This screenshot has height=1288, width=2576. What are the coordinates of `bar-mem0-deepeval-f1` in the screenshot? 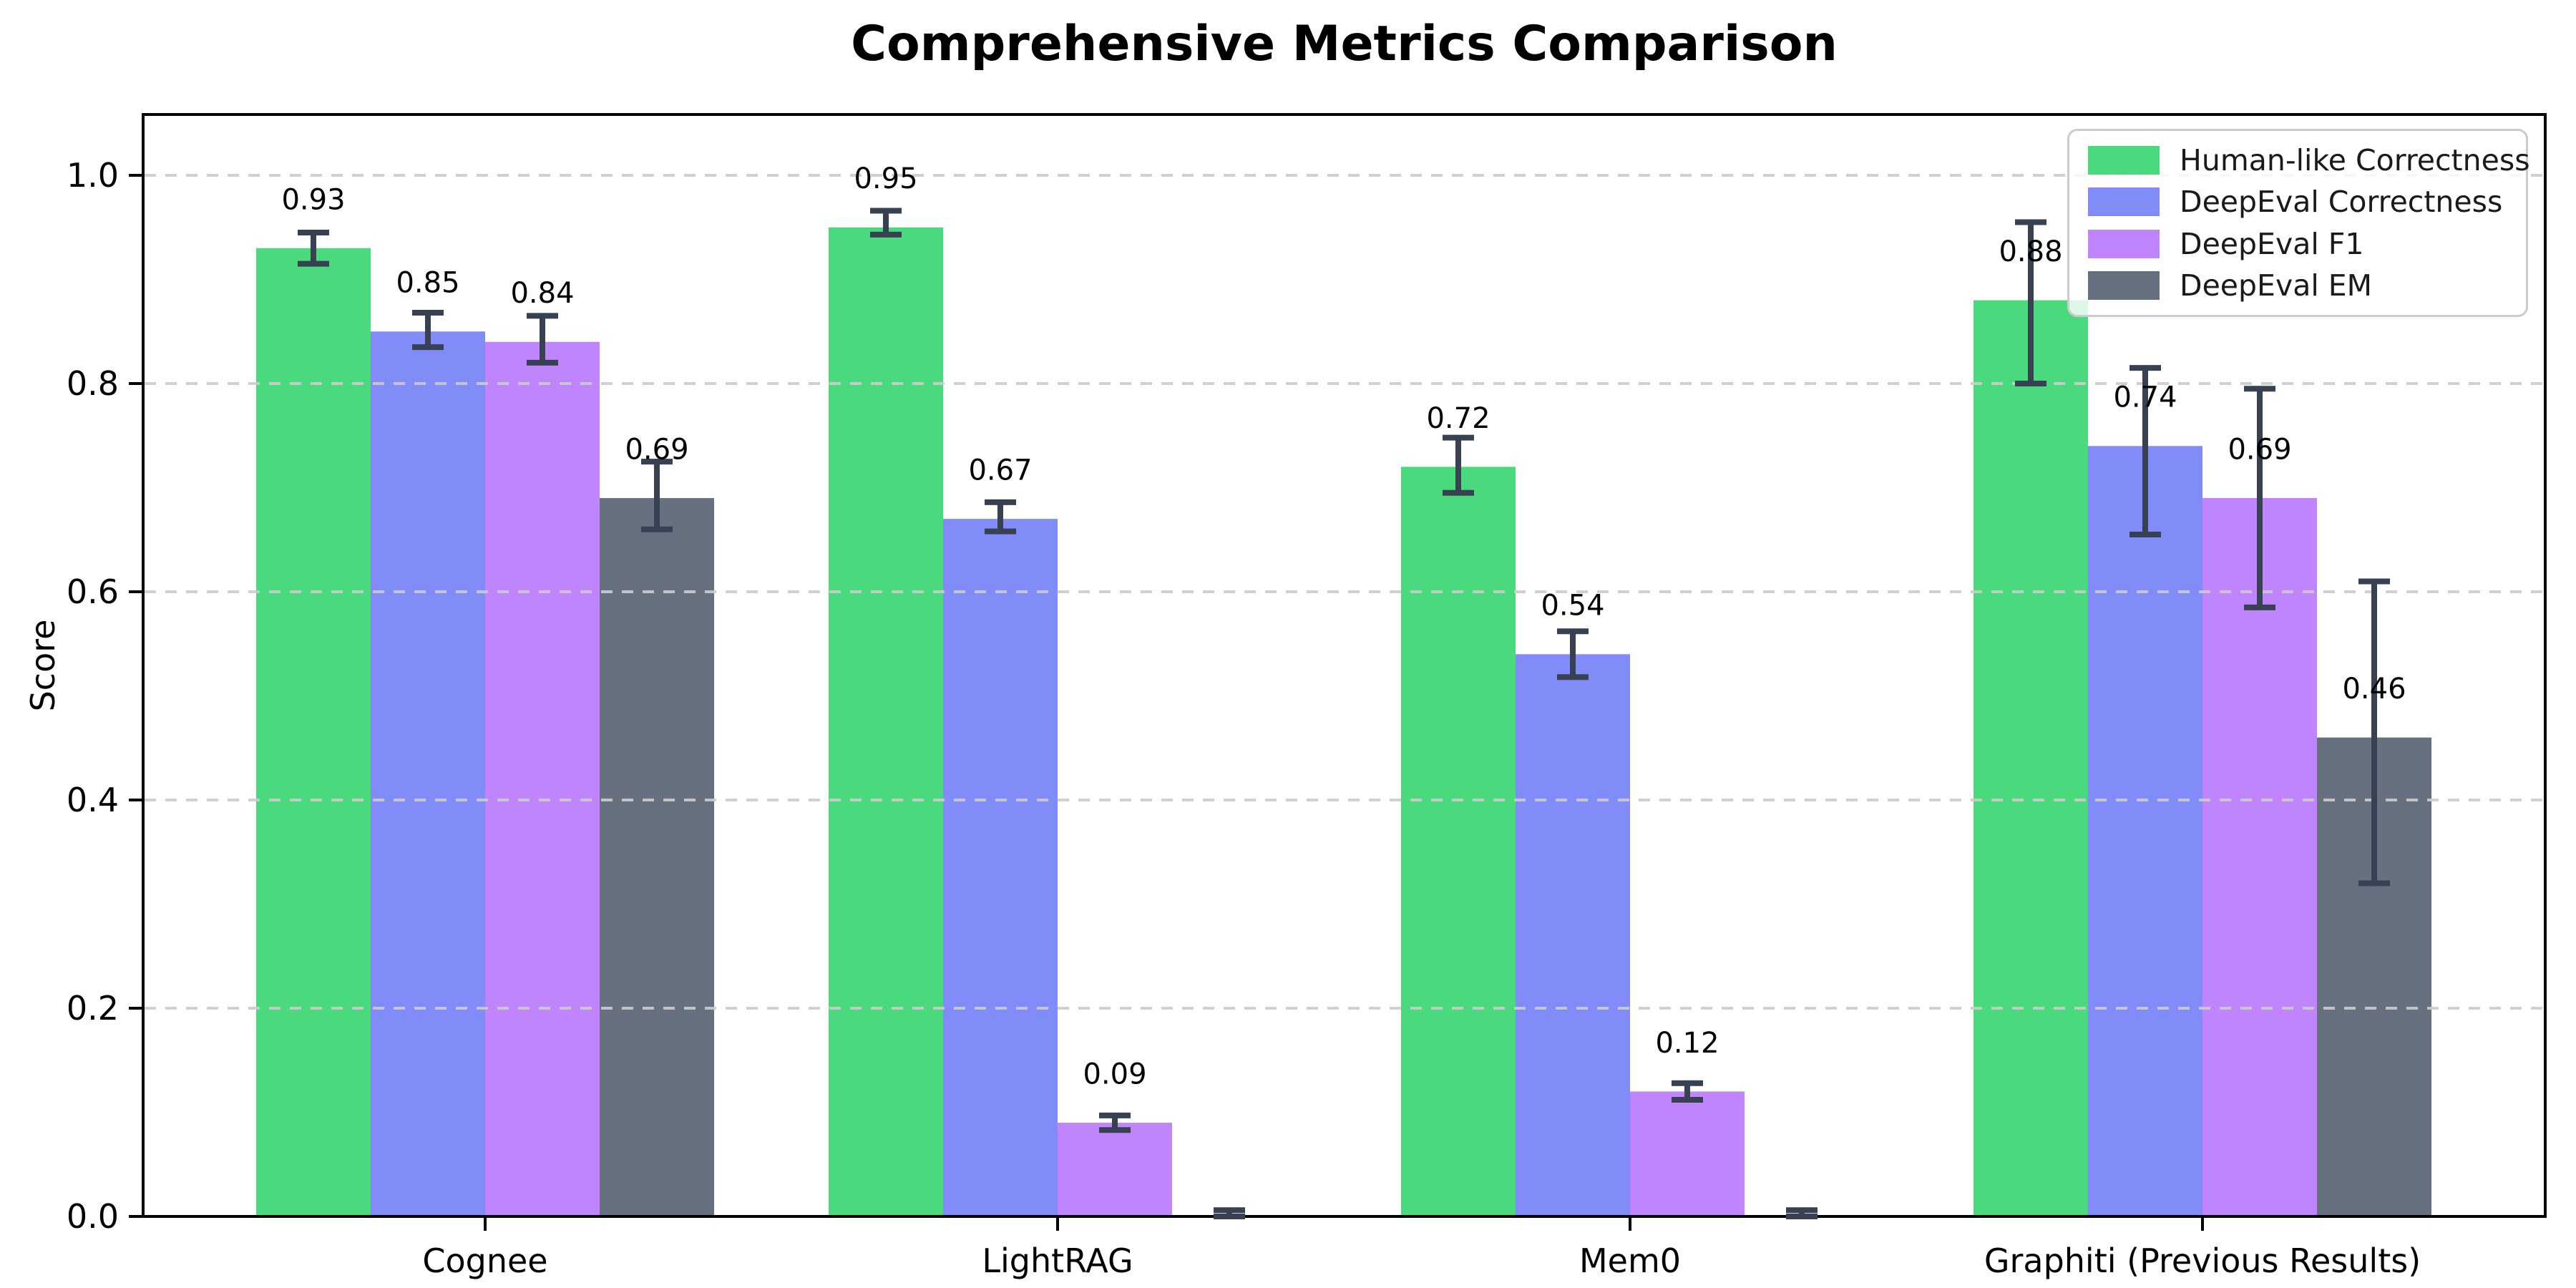 It's located at (1687, 1153).